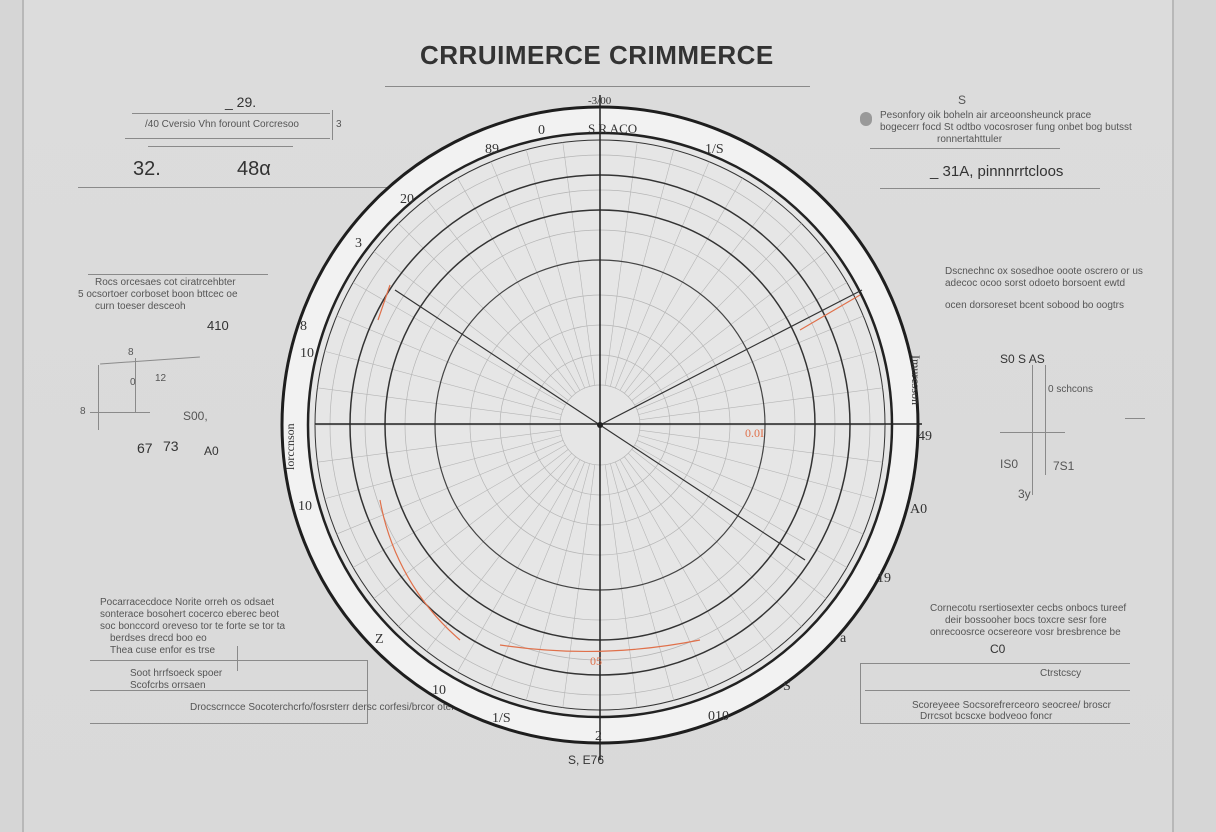 This screenshot has width=1216, height=832. Describe the element at coordinates (612, 128) in the screenshot. I see `ring-label: S R ACO` at that location.